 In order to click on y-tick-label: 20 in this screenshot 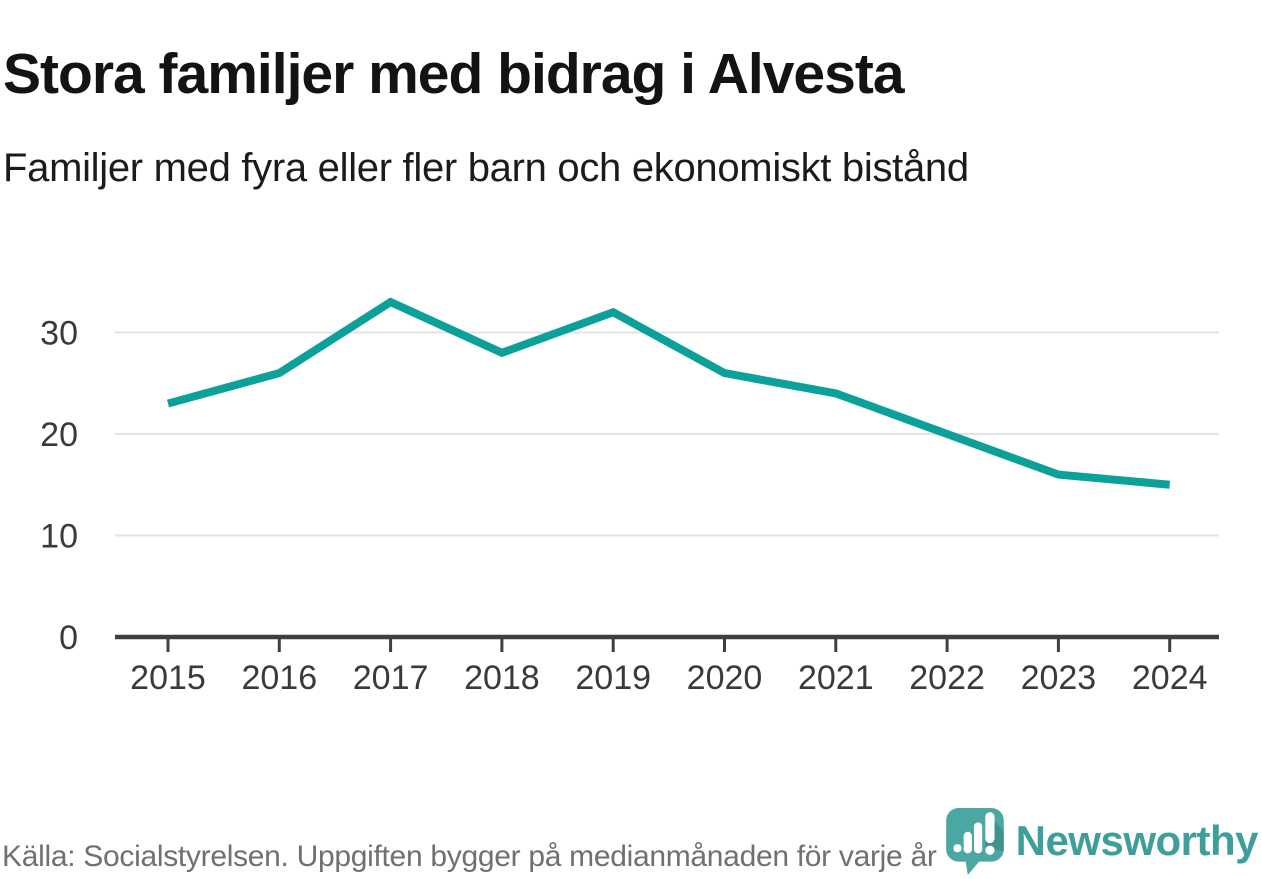, I will do `click(59, 435)`.